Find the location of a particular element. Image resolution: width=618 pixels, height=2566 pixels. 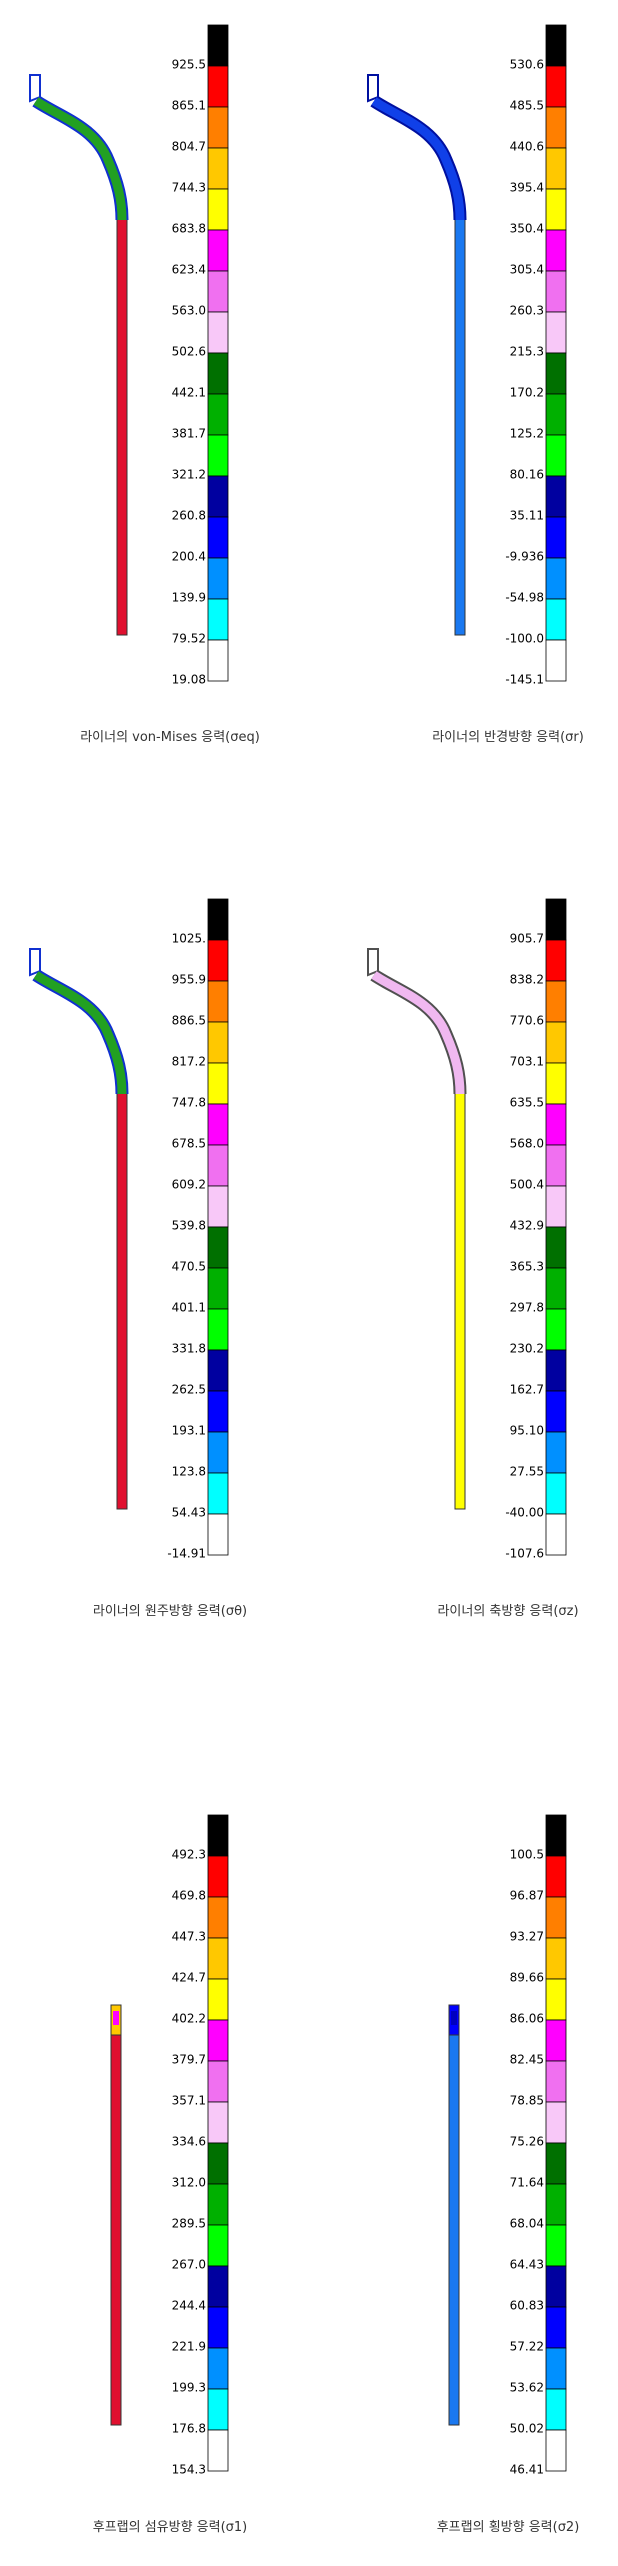

legend-level: 469.8 is located at coordinates (189, 1896).